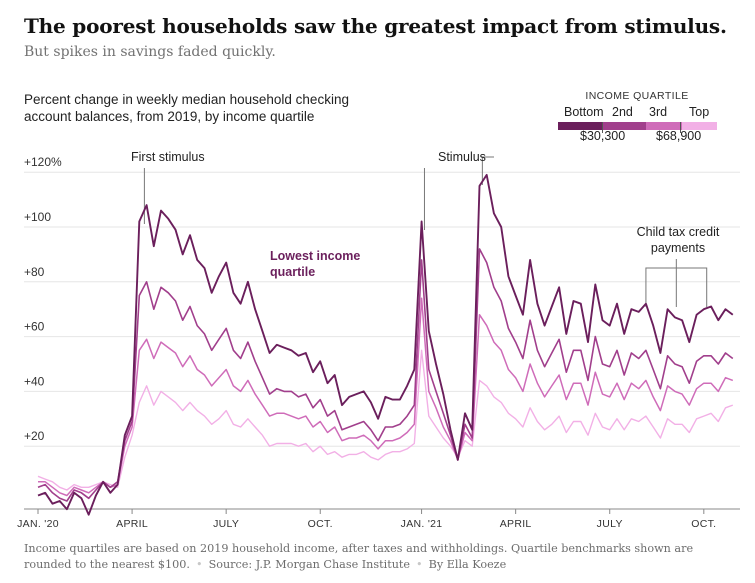 This screenshot has height=583, width=755. I want to click on annotation-lowest-income-line1: Lowest income, so click(315, 256).